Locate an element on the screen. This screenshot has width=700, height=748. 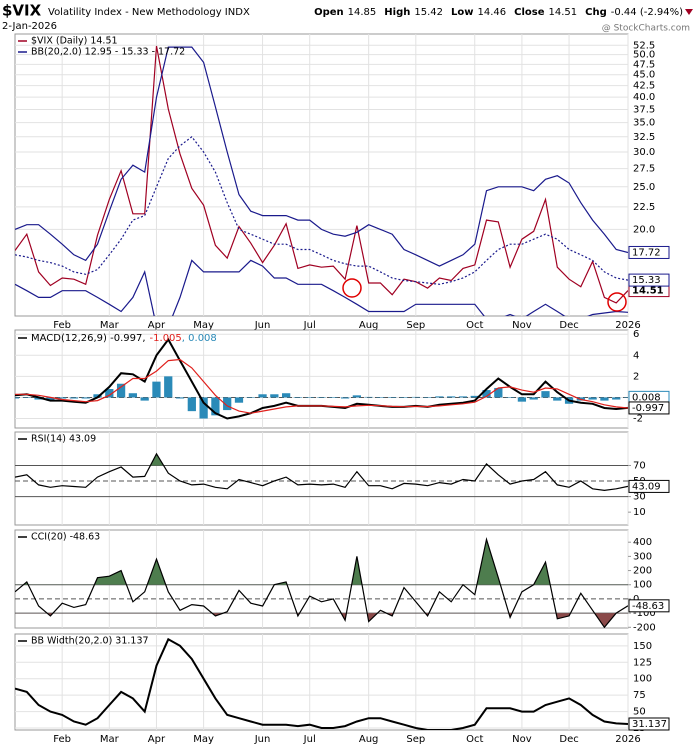
y-tick-label: 25.0 is located at coordinates (644, 187).